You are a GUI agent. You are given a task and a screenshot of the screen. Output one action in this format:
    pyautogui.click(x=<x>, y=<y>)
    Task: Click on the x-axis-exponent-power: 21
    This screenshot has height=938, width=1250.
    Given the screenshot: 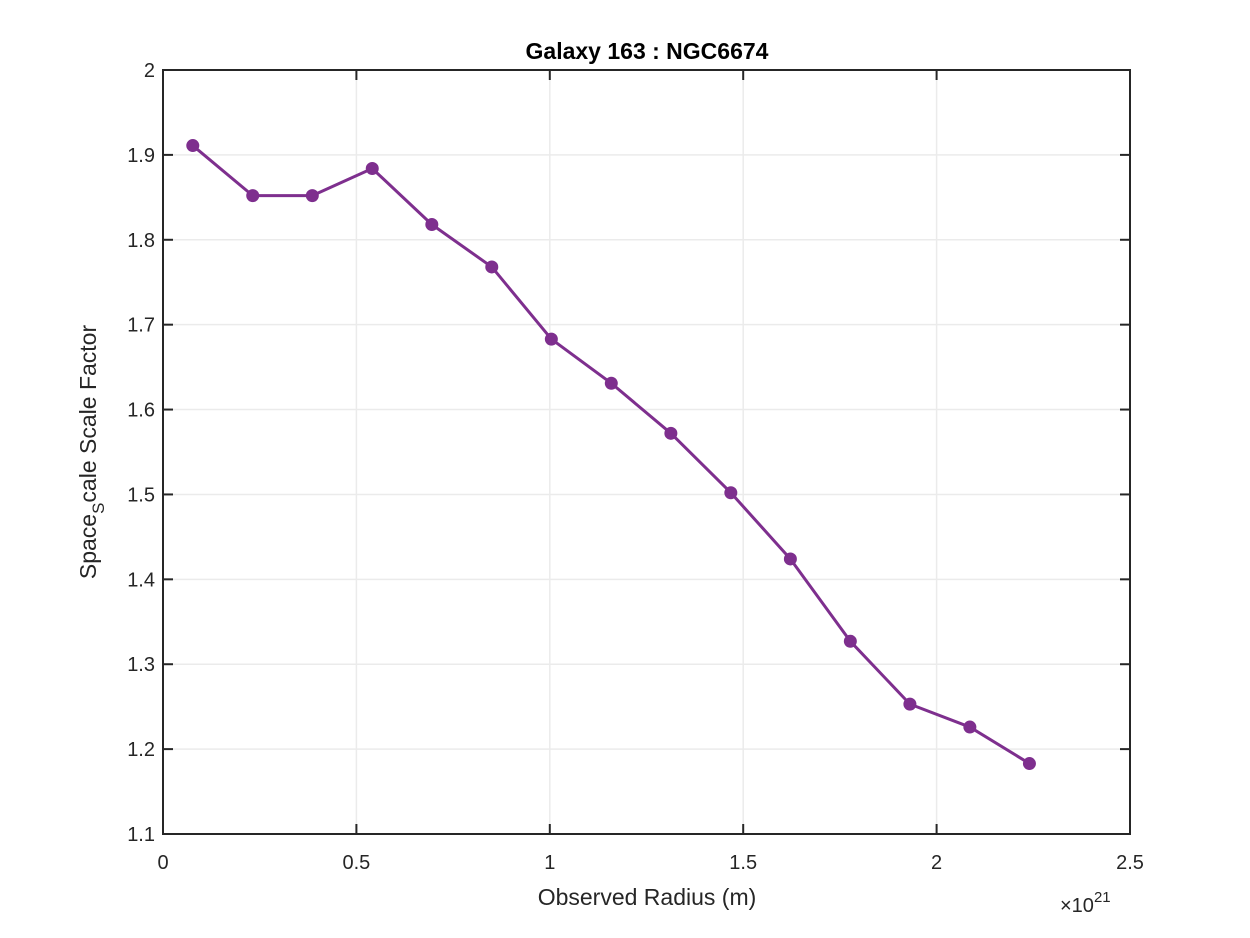 What is the action you would take?
    pyautogui.click(x=1102, y=897)
    